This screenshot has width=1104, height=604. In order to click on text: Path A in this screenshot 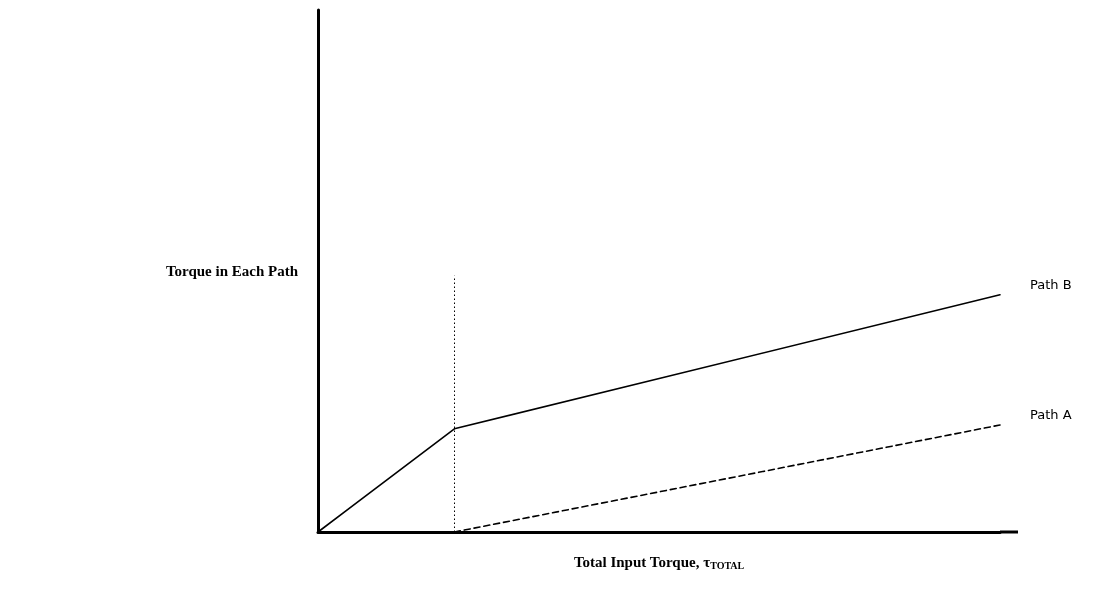, I will do `click(1051, 415)`.